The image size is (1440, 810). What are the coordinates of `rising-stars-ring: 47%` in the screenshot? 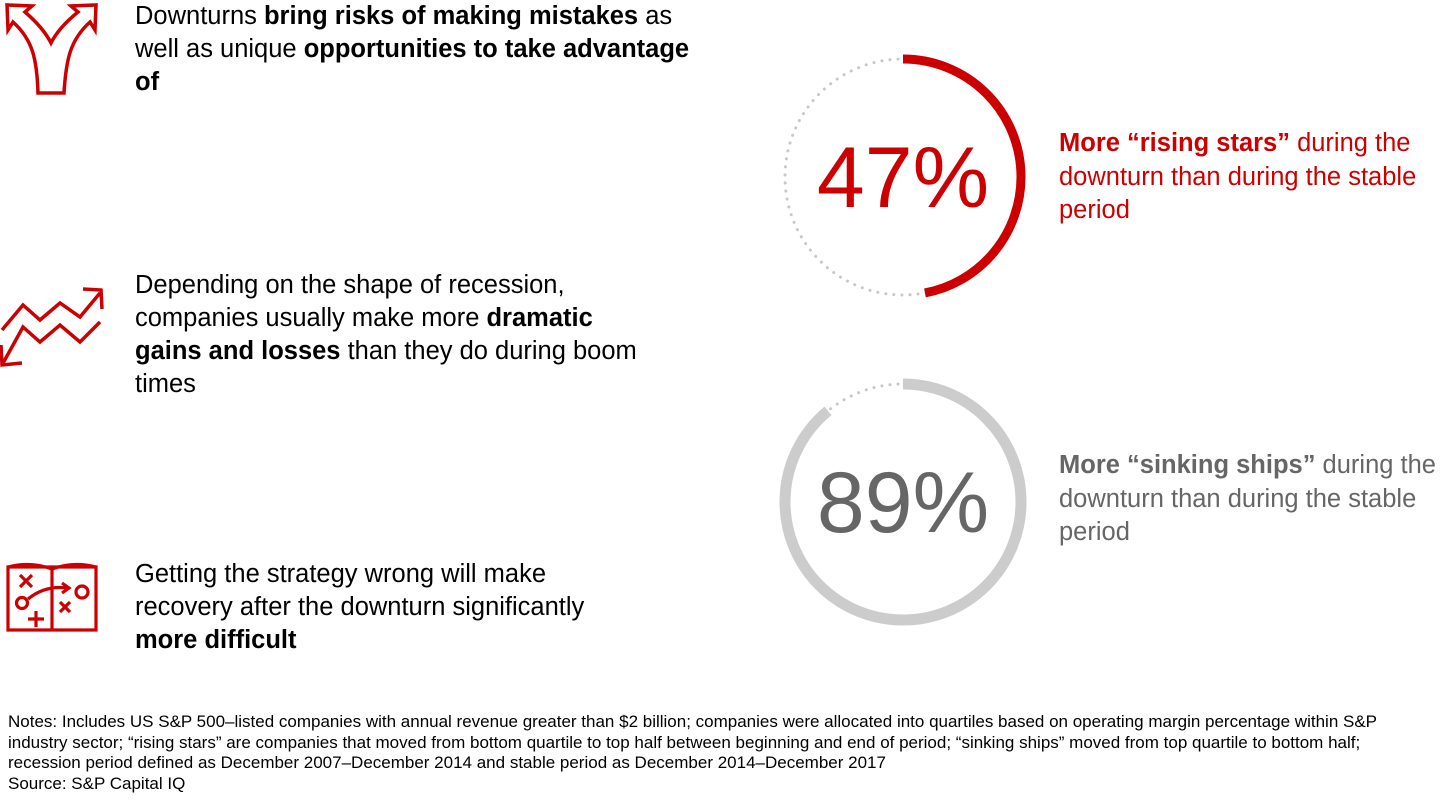 It's located at (903, 177).